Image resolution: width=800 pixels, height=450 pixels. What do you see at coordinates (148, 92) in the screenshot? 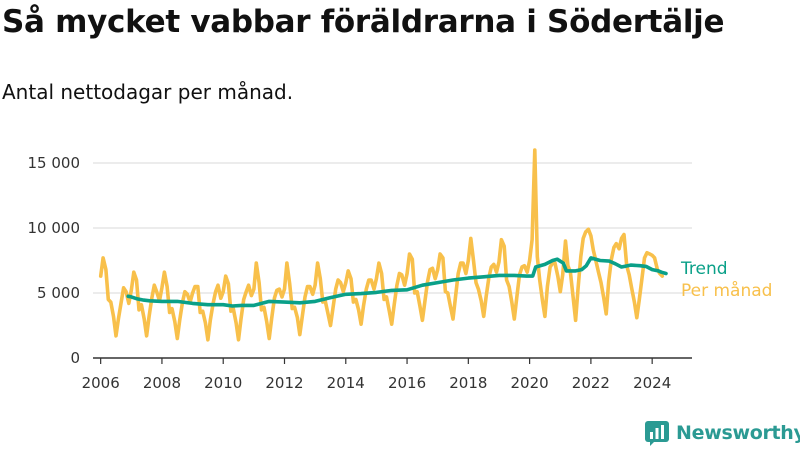
I see `chart-subtitle: Antal nettodagar per månad.` at bounding box center [148, 92].